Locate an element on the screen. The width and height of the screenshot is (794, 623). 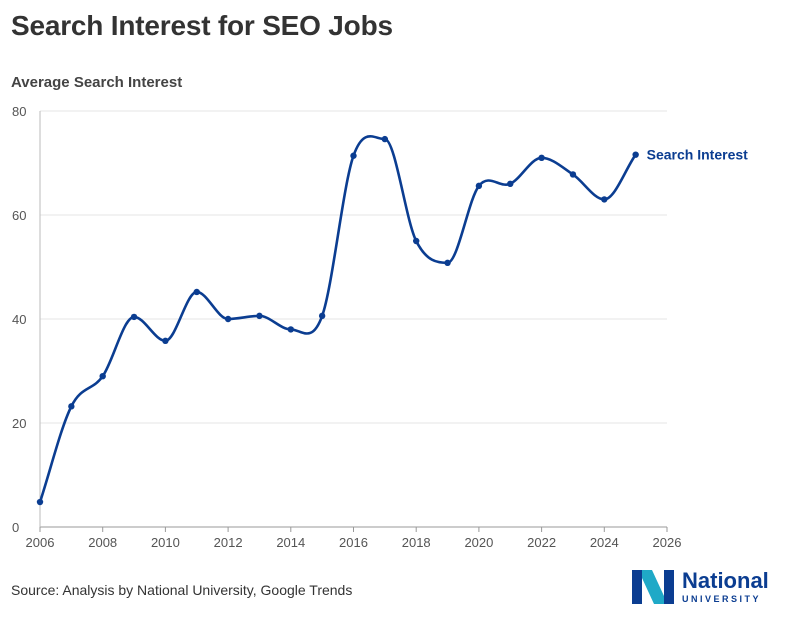
chart-title: Search Interest for SEO Jobs is located at coordinates (202, 25).